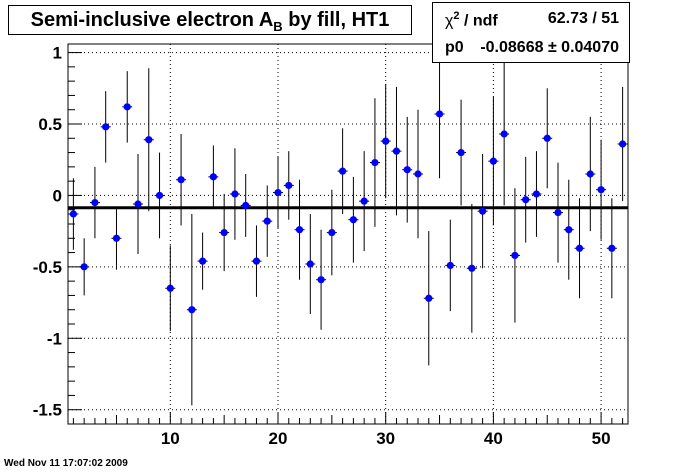 This screenshot has width=696, height=474. What do you see at coordinates (47, 232) in the screenshot?
I see `y-tick-labels: -1.5 -1 -0.5 0 0.5 1` at bounding box center [47, 232].